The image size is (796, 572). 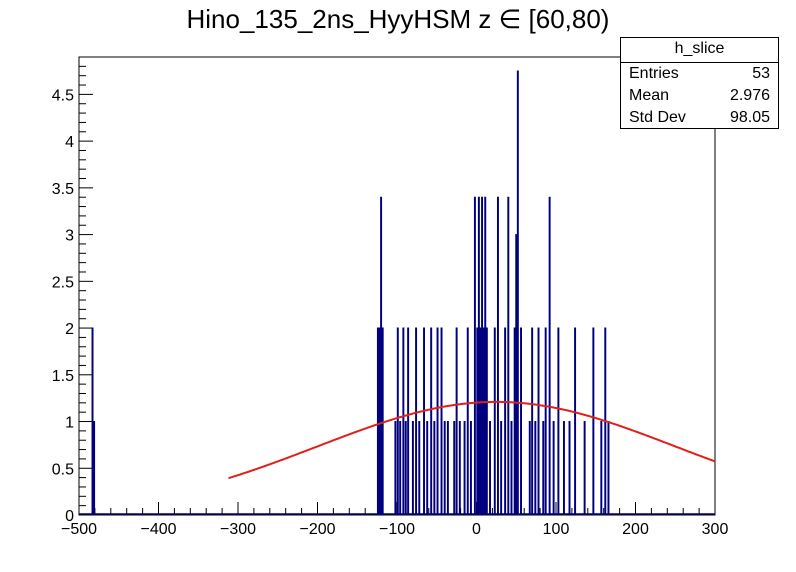 I want to click on y-tick-label: 4.5, so click(x=63, y=95).